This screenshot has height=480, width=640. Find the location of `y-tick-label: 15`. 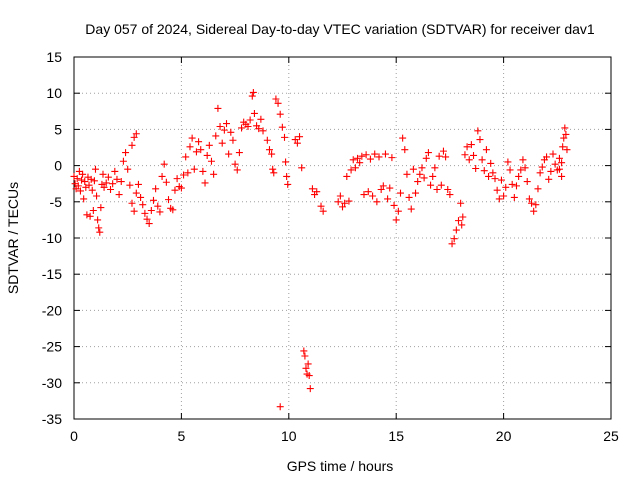

y-tick-label: 15 is located at coordinates (54, 57).